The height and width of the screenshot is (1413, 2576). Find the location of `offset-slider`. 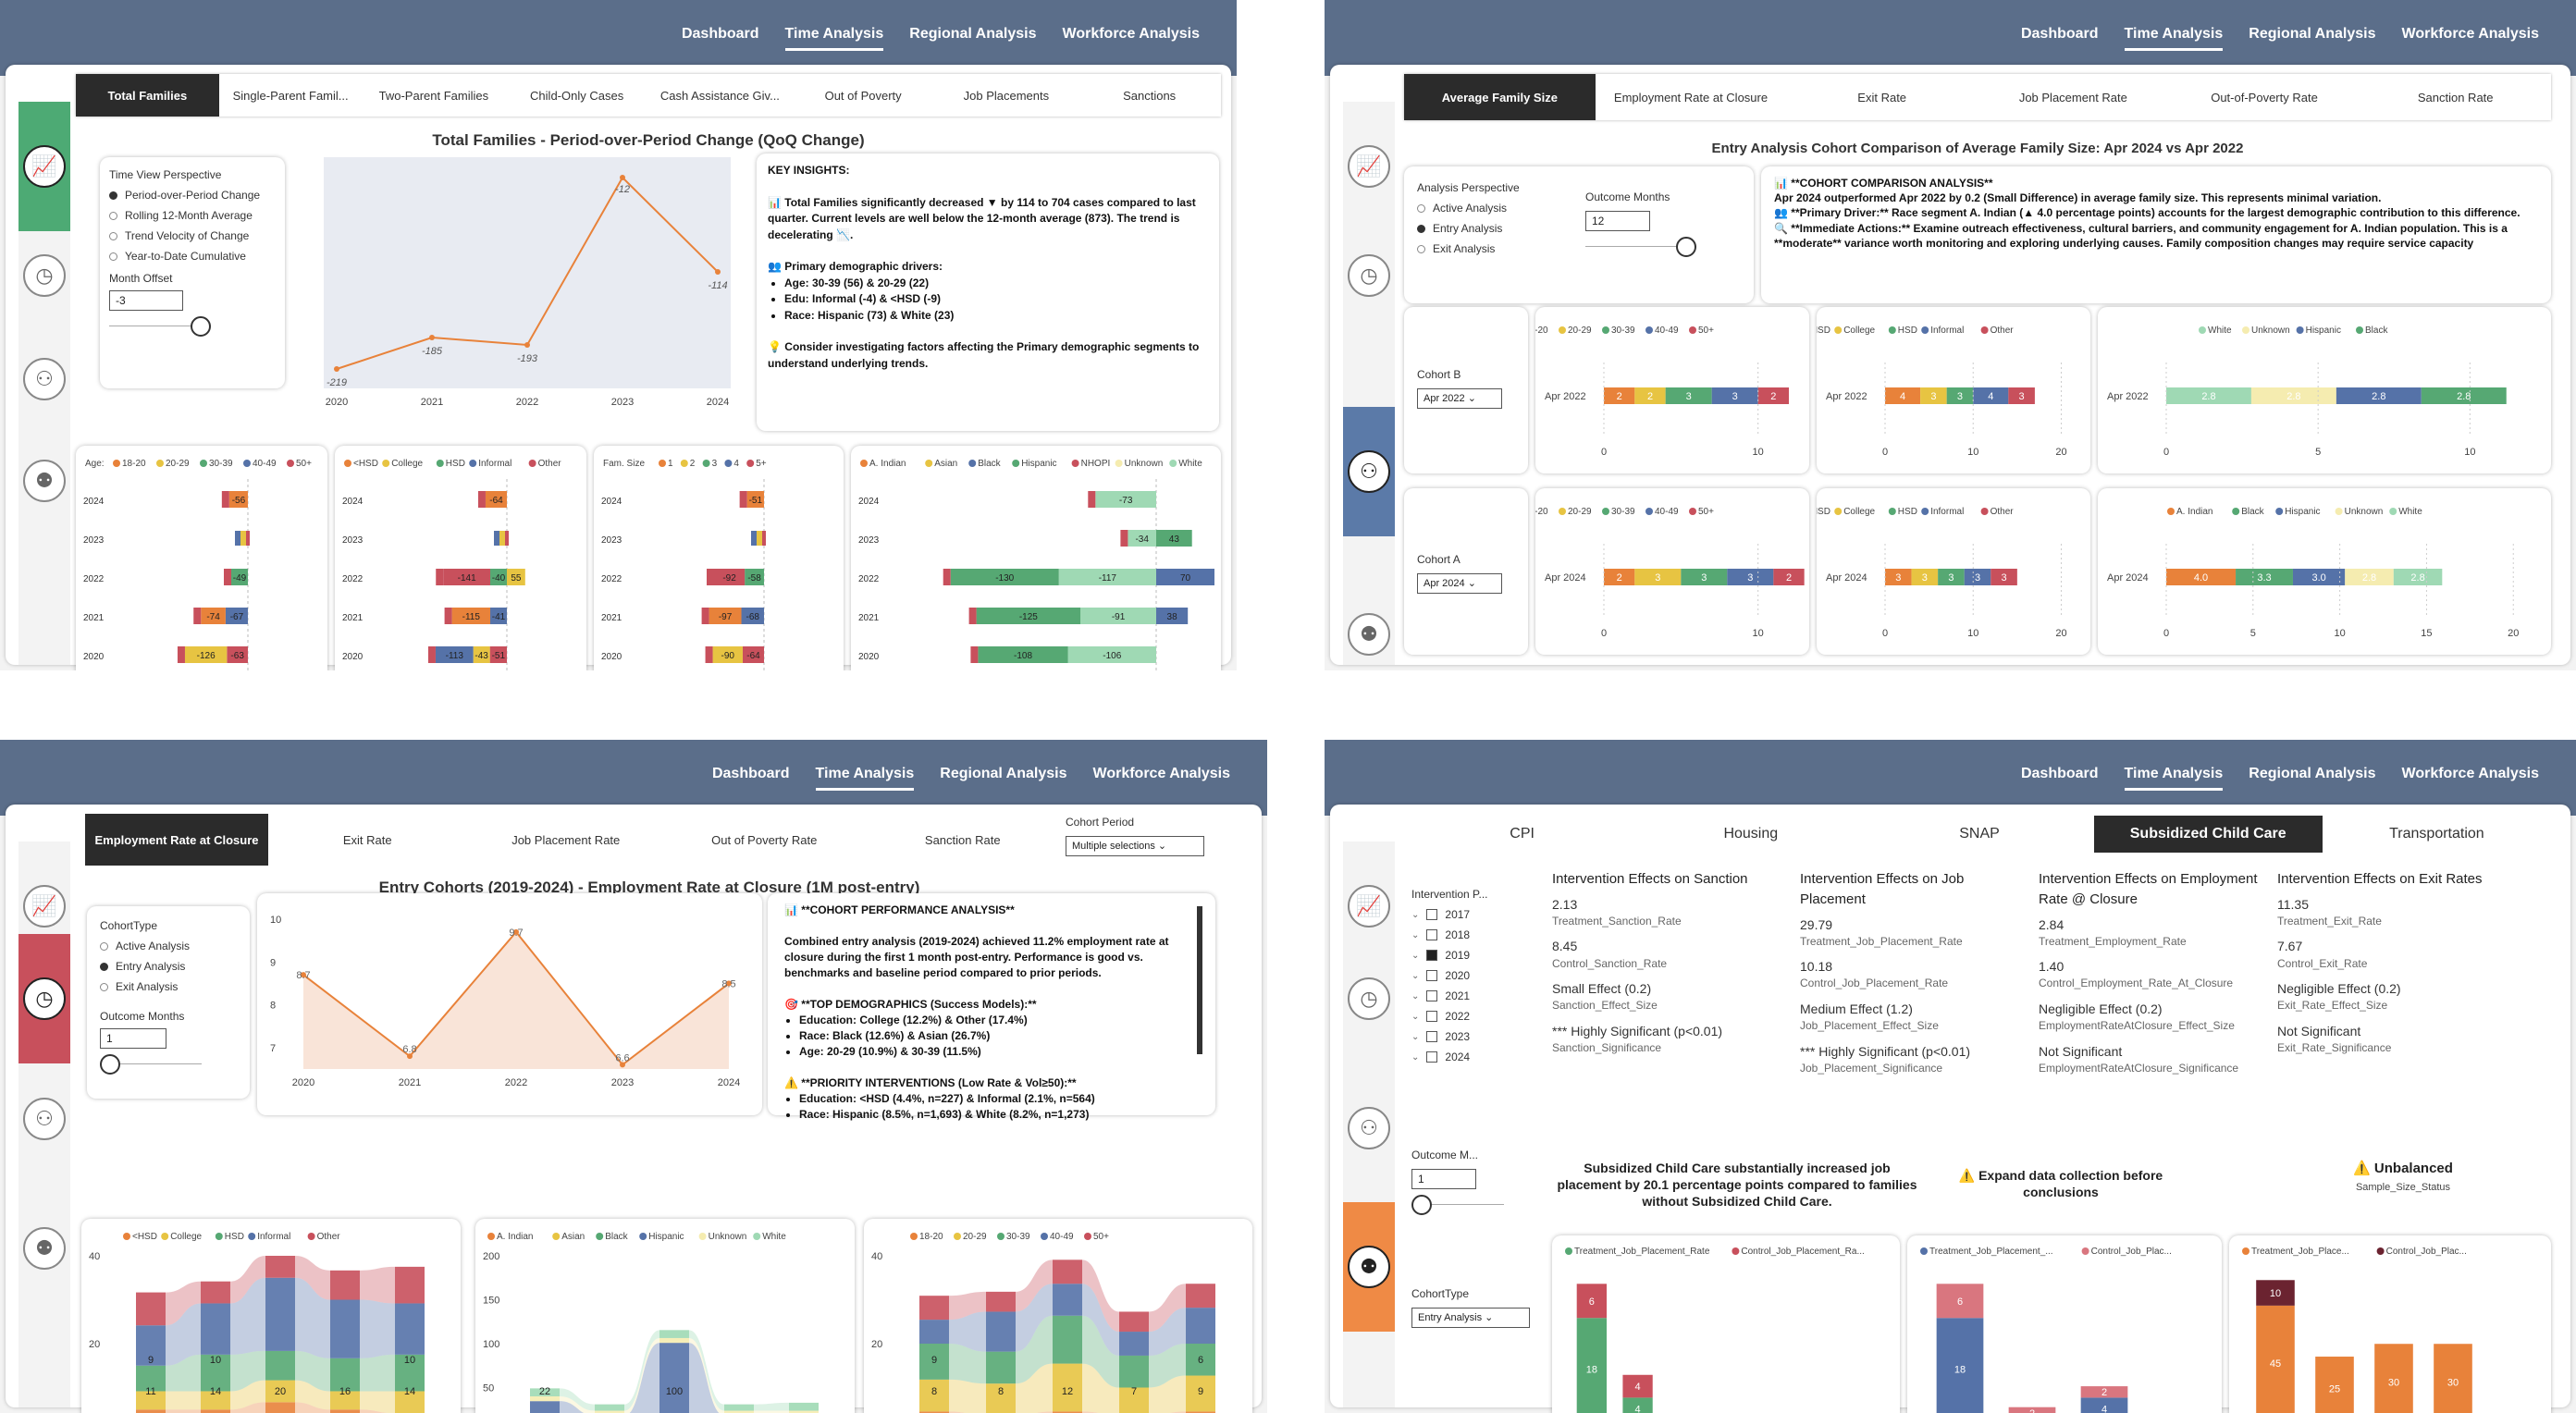

offset-slider is located at coordinates (160, 326).